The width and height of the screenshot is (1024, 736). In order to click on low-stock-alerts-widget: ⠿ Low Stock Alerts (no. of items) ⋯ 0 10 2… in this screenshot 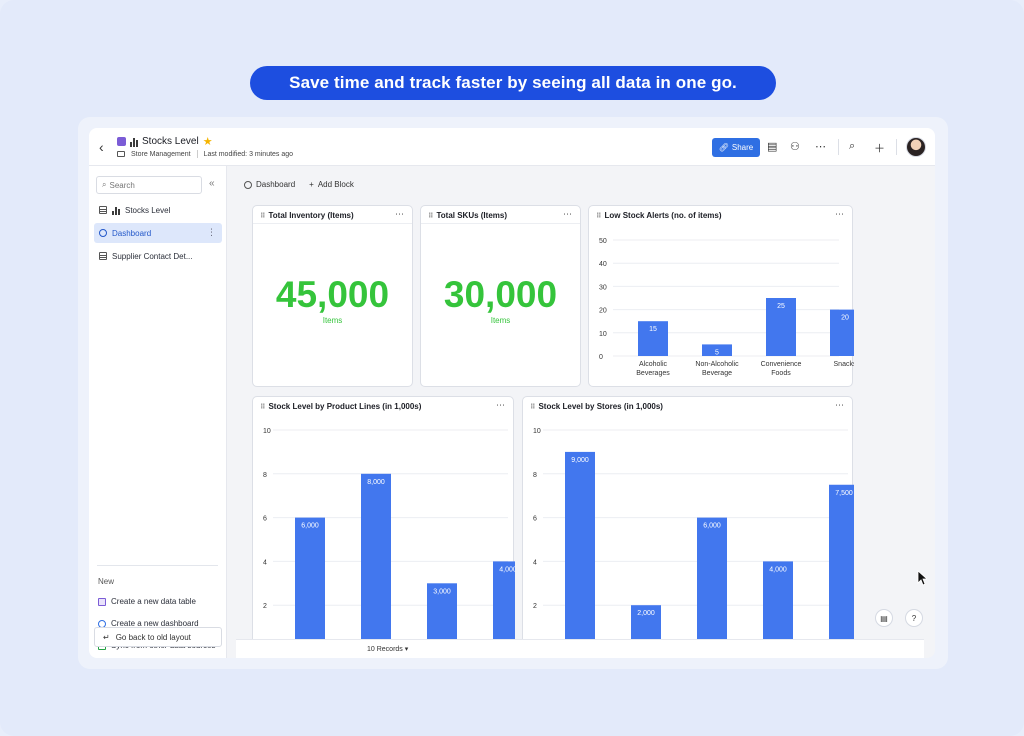, I will do `click(721, 296)`.